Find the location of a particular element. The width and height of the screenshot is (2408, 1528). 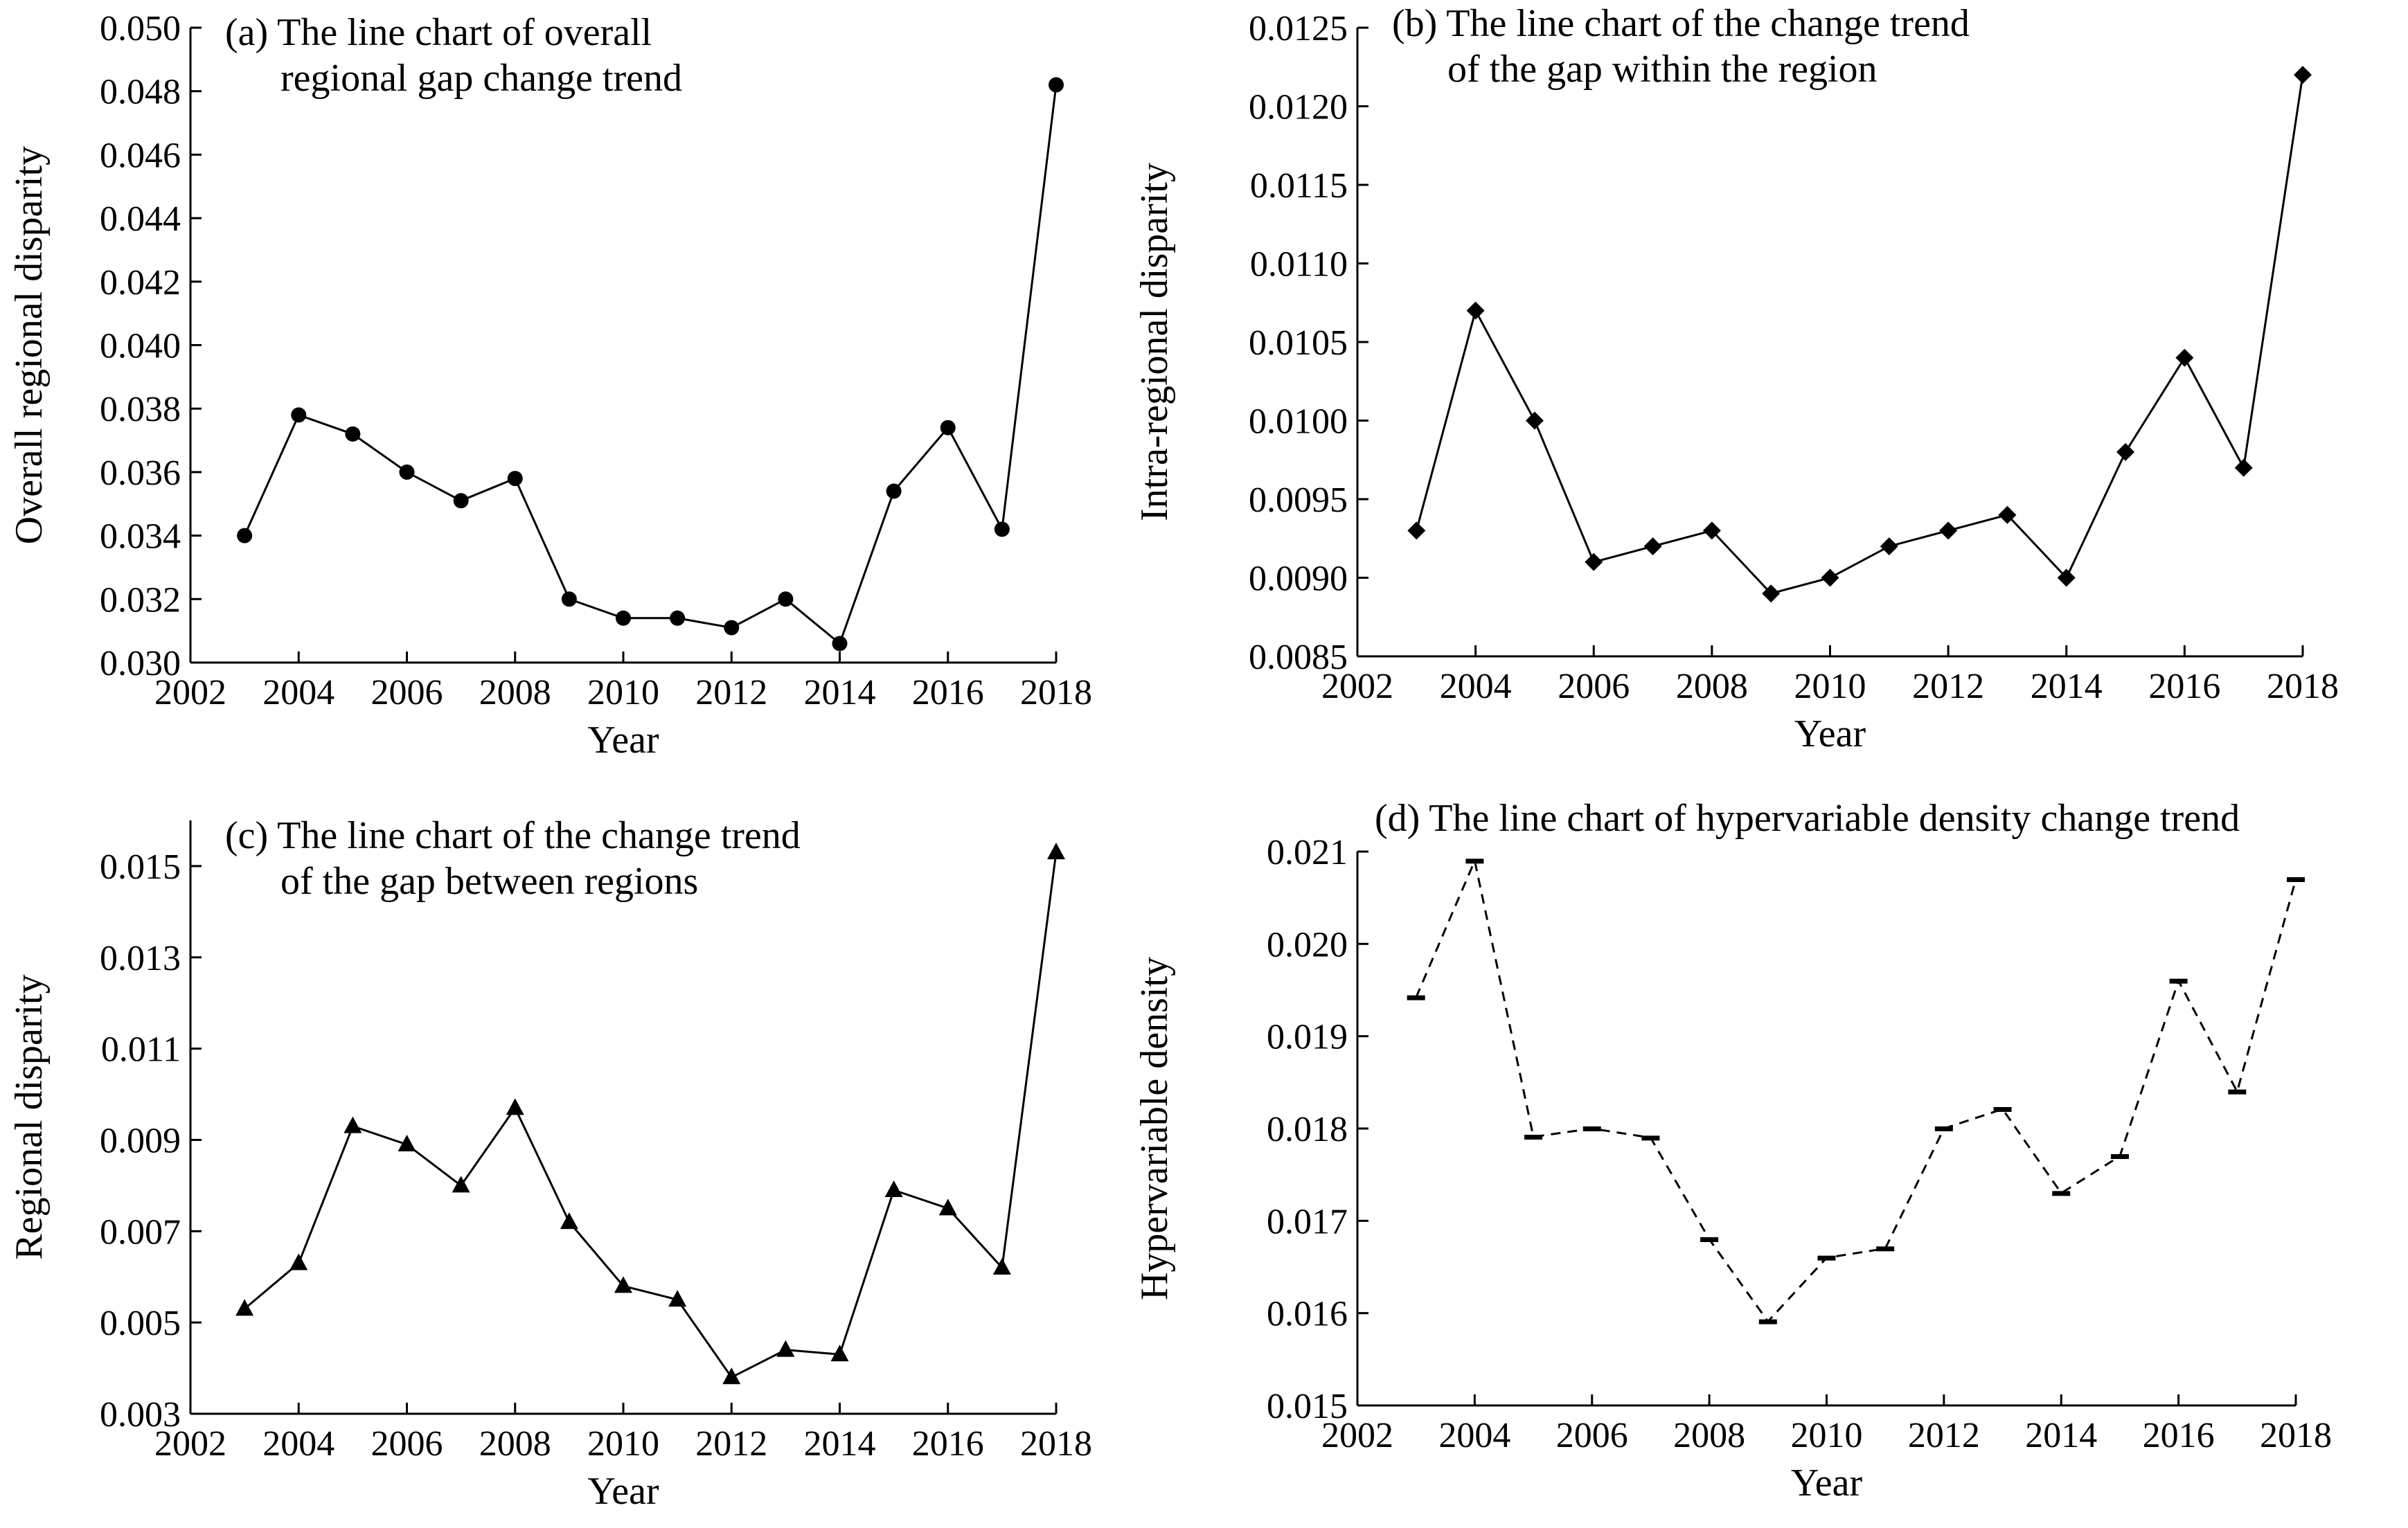

panel-title-line: (a) The line chart of overall is located at coordinates (438, 32).